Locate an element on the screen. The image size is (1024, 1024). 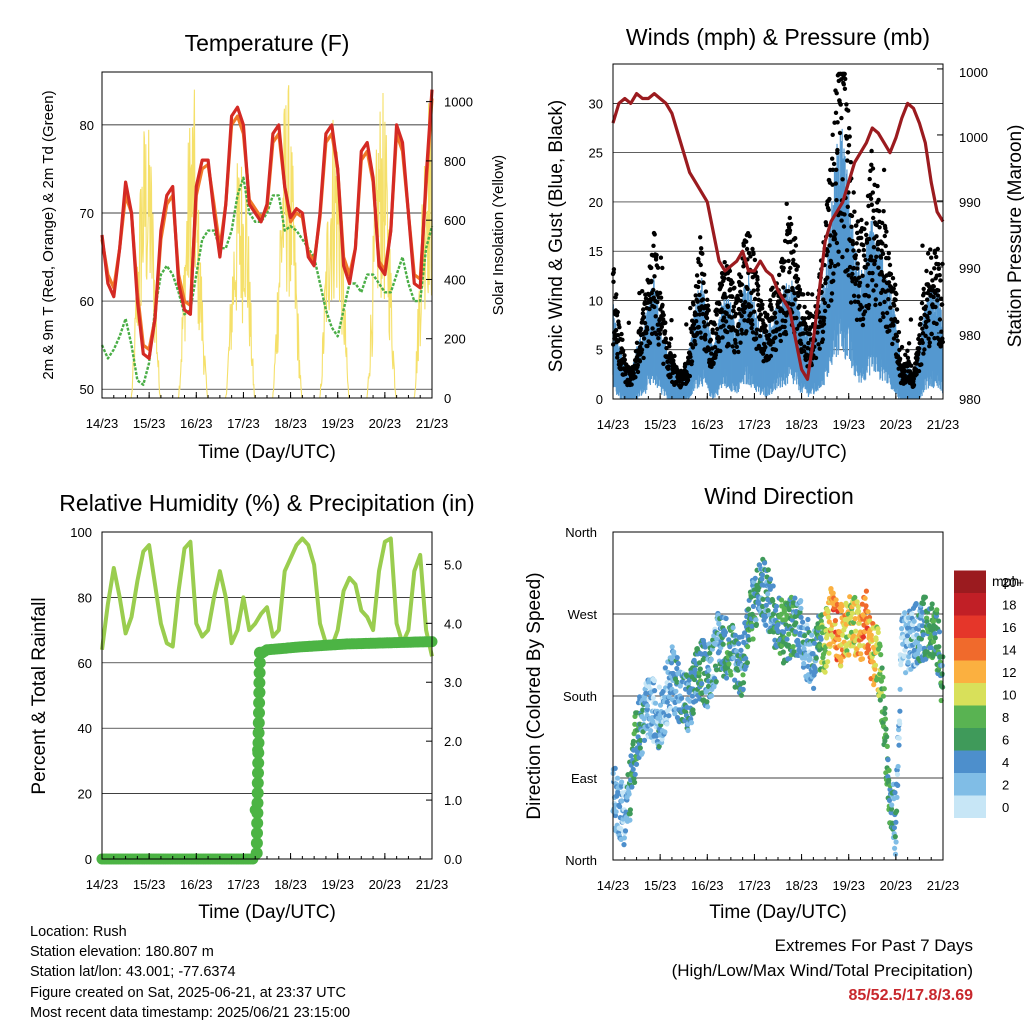
pressure-line is located at coordinates (778, 236).